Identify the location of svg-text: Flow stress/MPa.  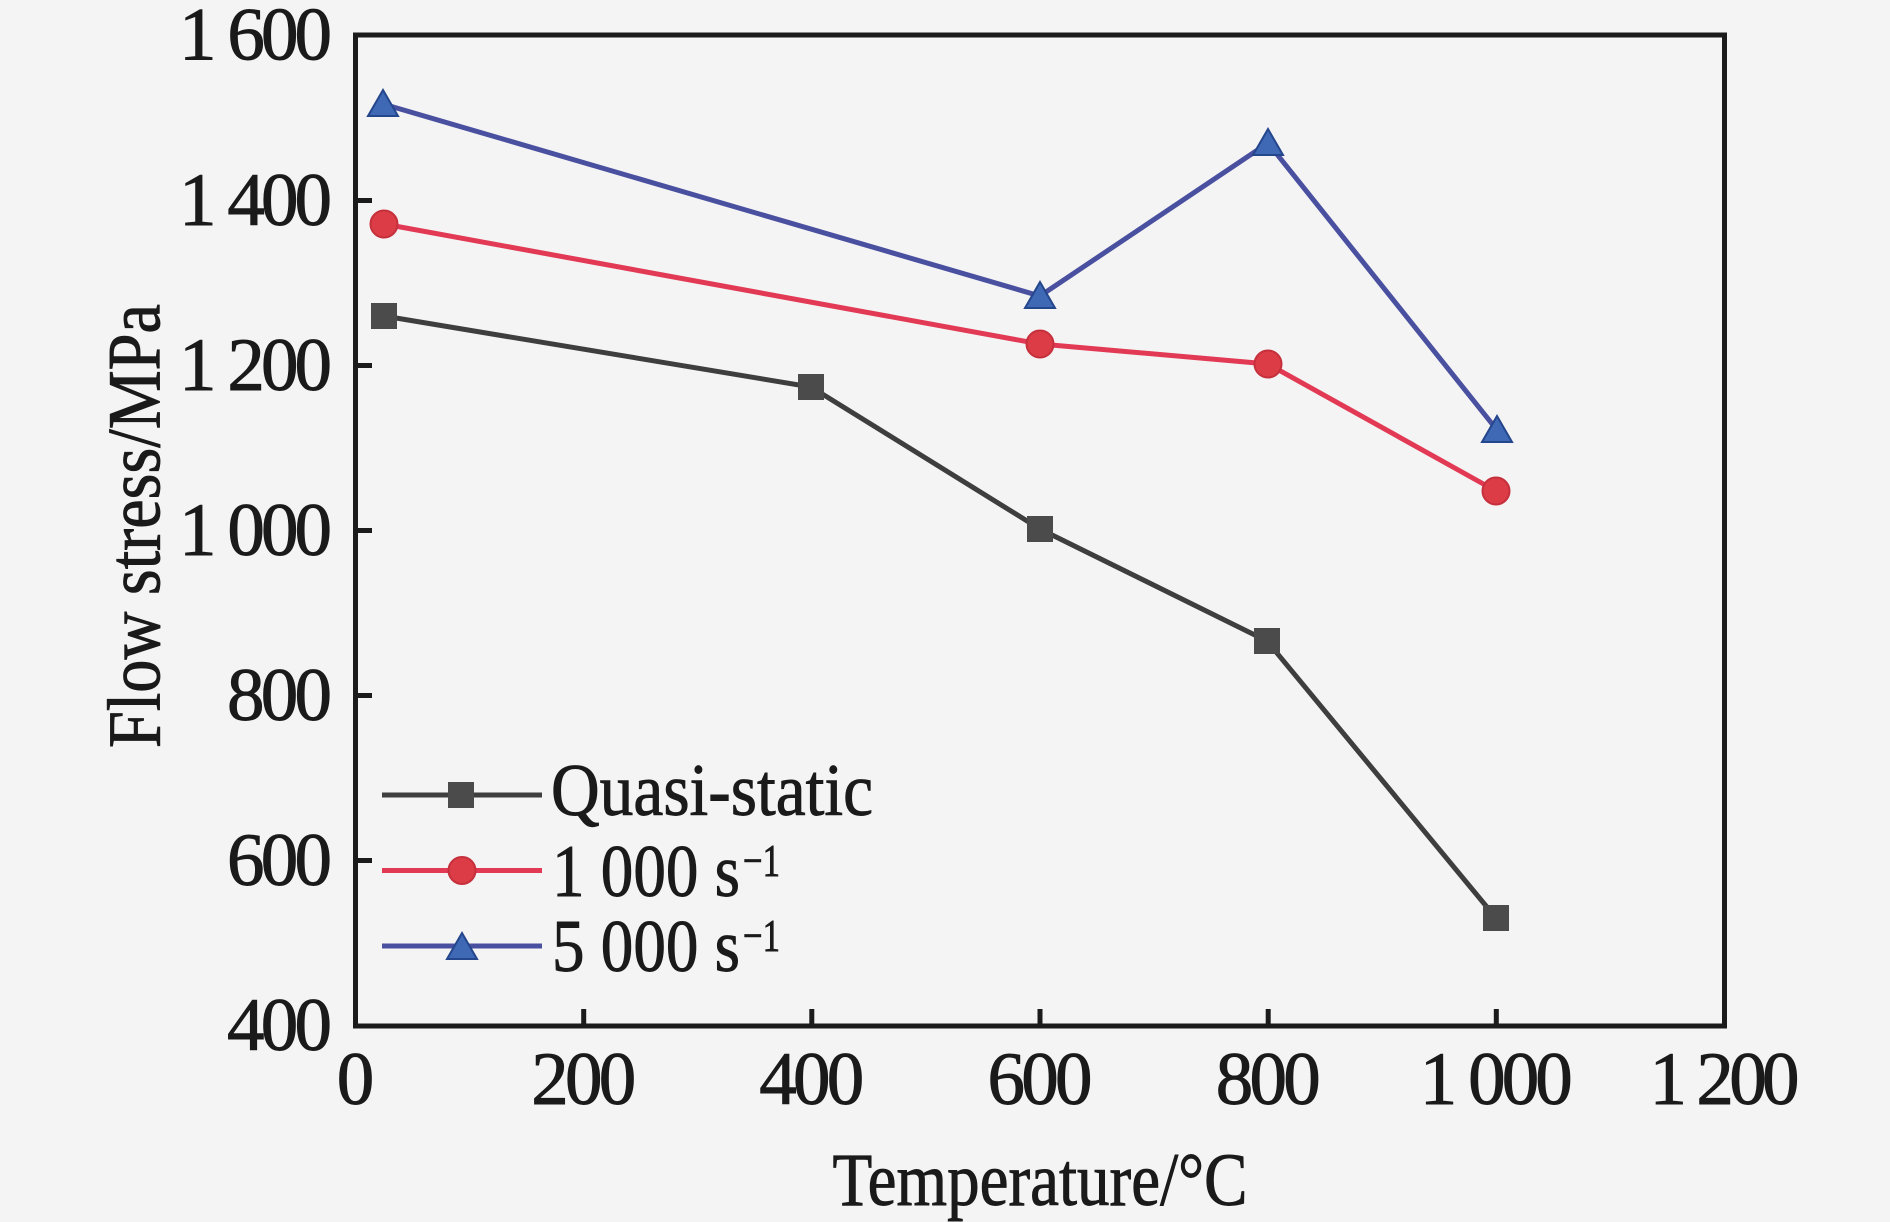
(135, 526).